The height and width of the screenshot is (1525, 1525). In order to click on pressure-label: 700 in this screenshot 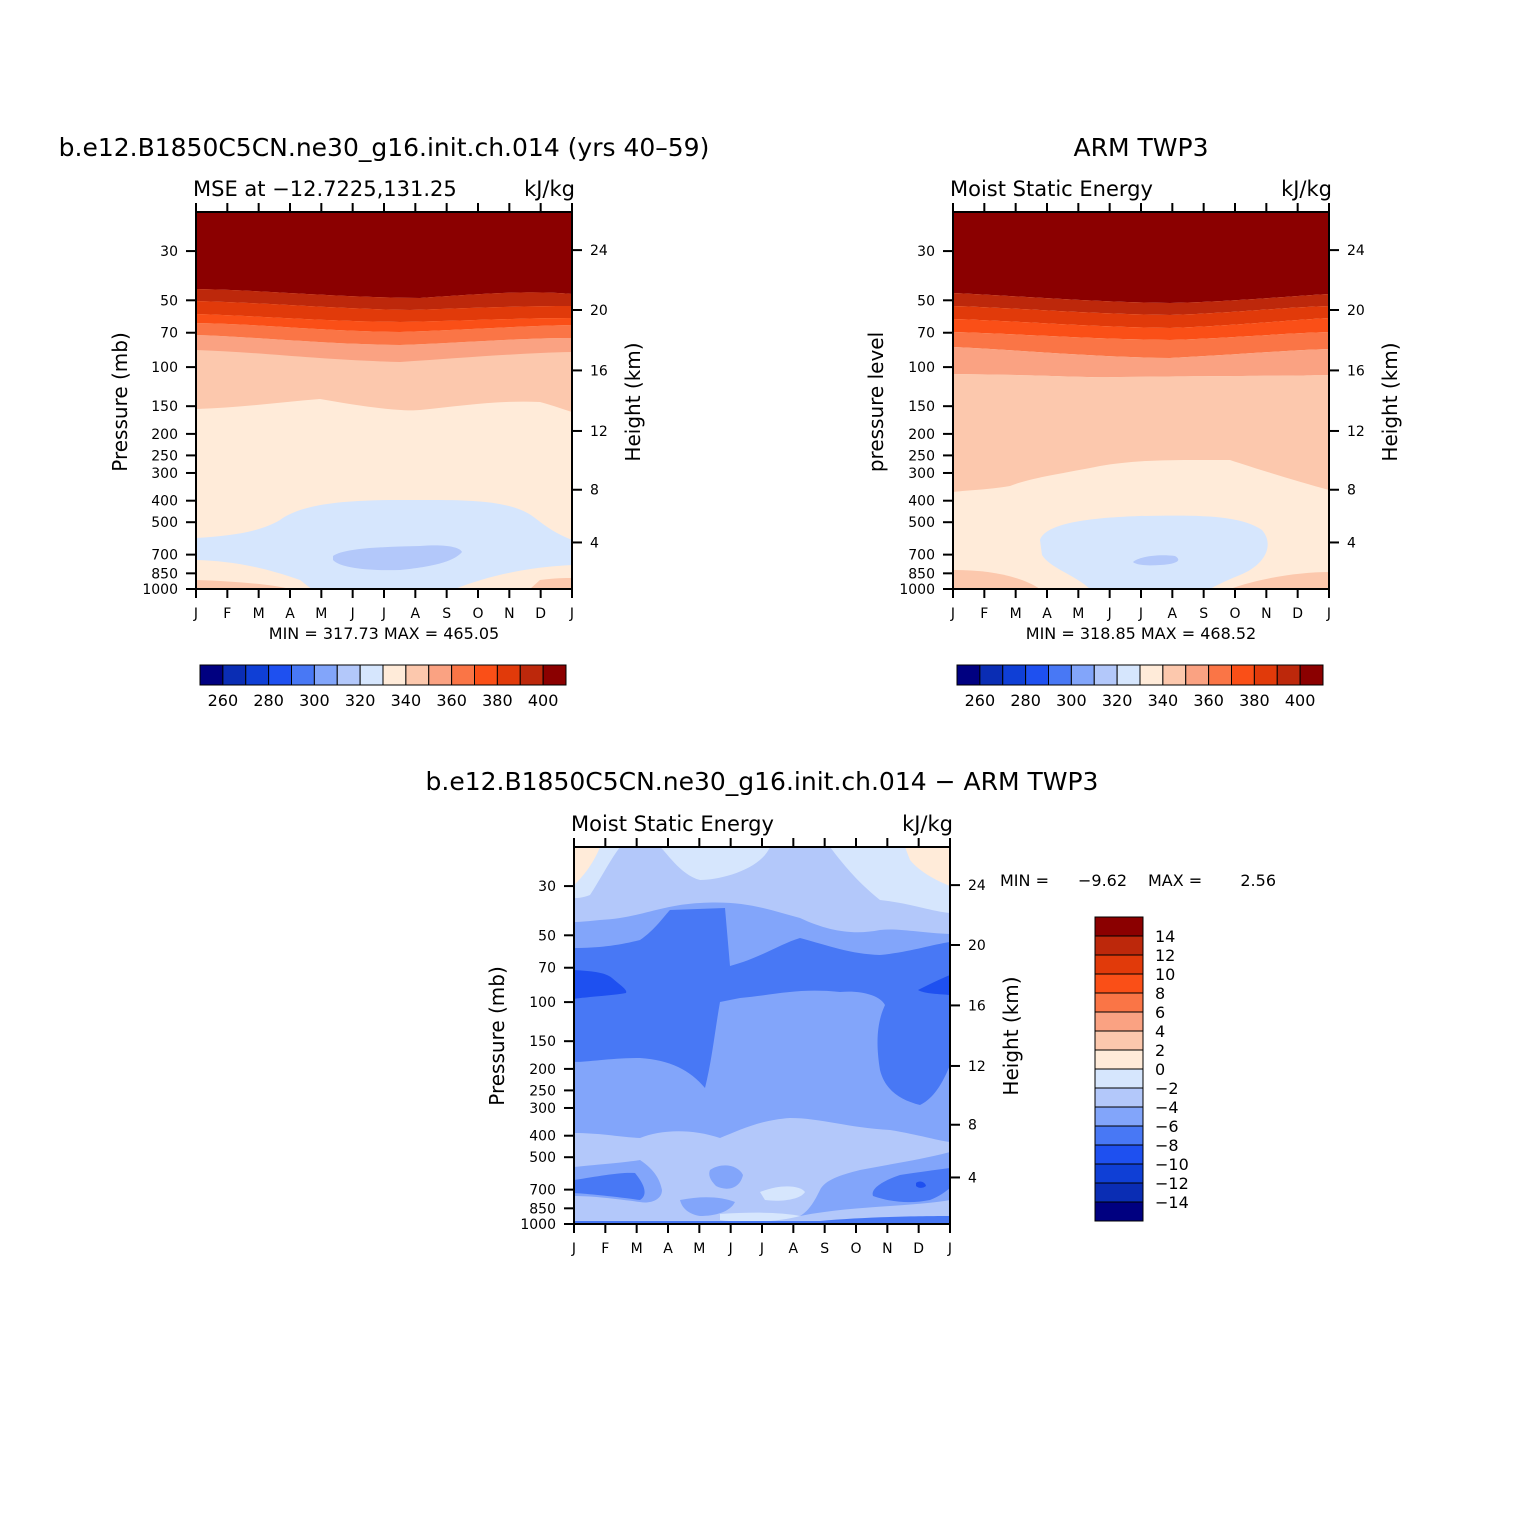, I will do `click(921, 556)`.